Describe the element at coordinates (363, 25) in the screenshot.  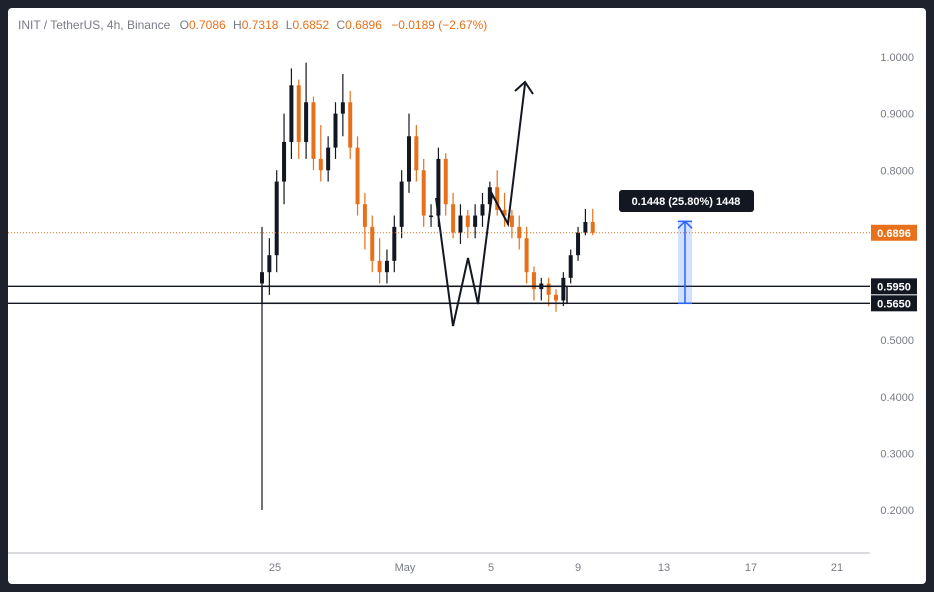
I see `close-value: 0.6896` at that location.